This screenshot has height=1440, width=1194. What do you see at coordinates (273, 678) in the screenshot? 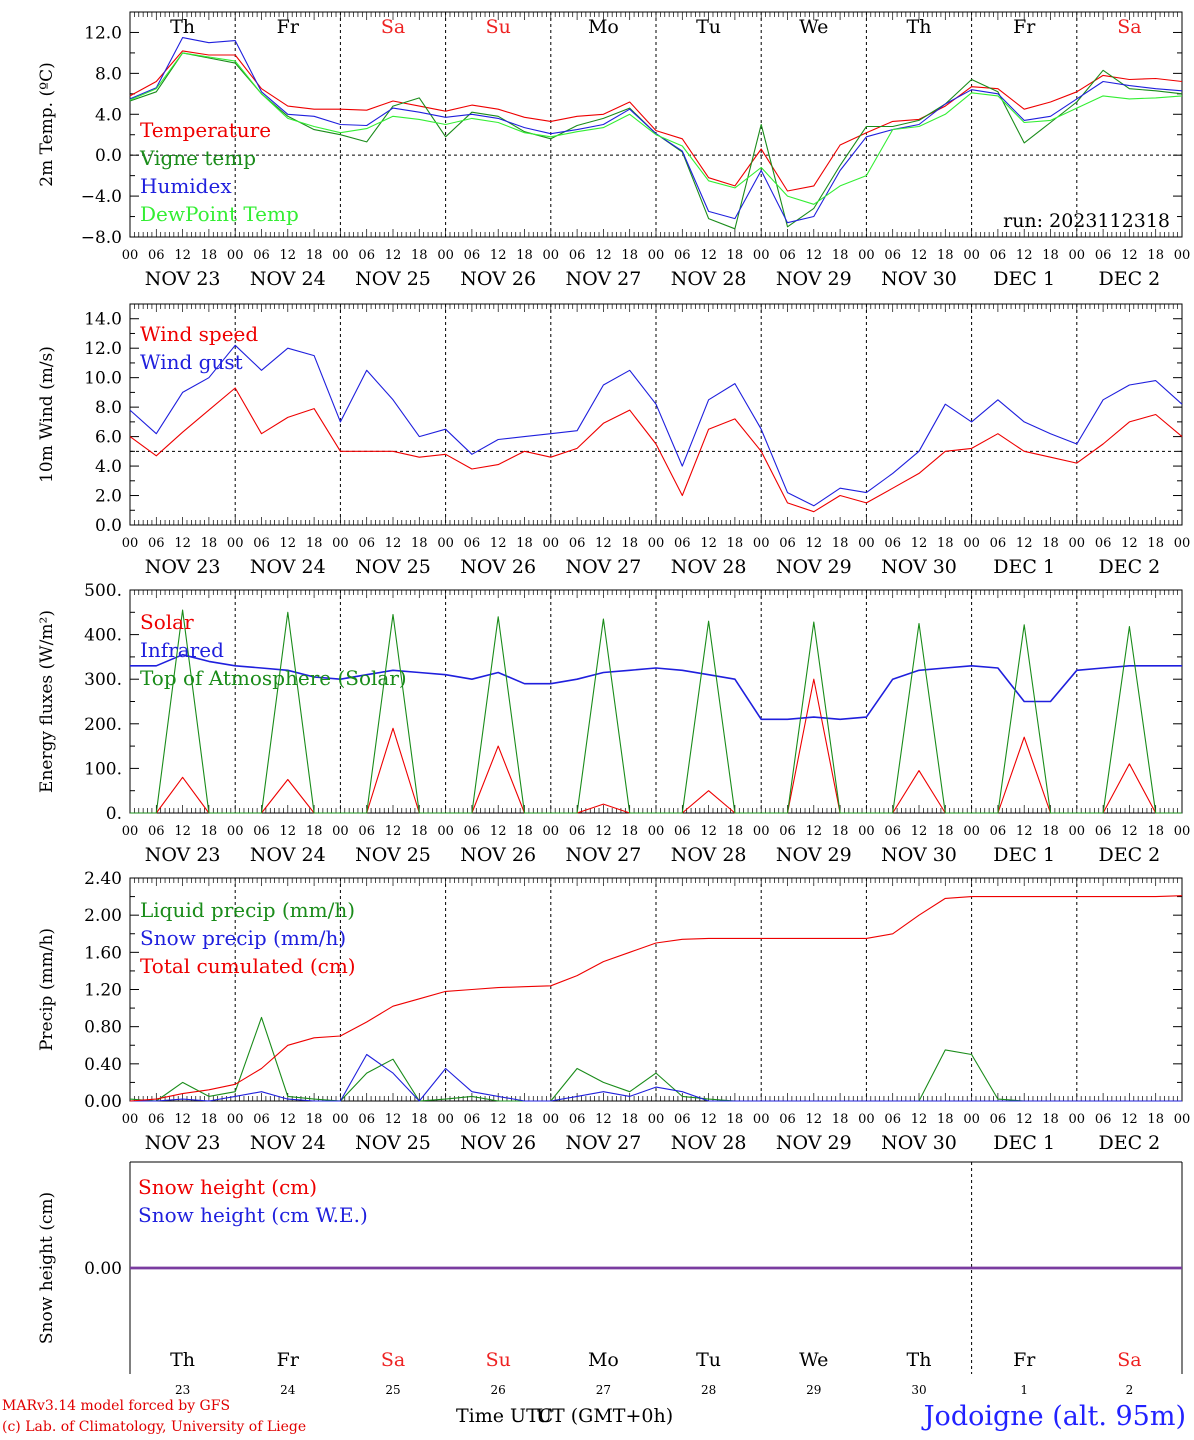
I see `legend-entry: Top of Atmosphere (Solar)` at bounding box center [273, 678].